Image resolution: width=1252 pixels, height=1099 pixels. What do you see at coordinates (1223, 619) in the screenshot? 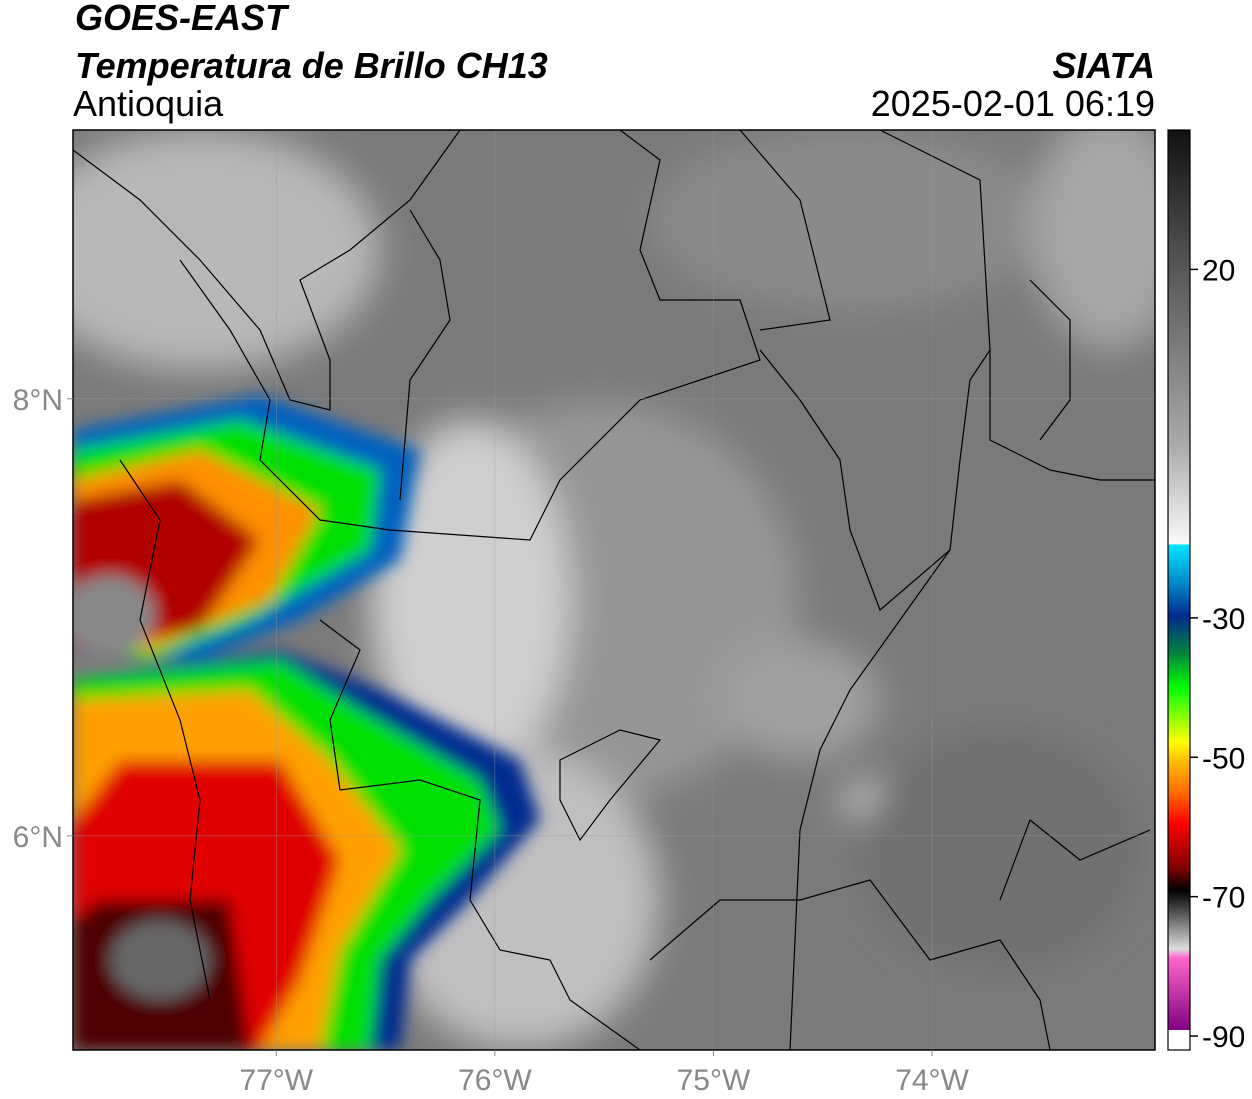
I see `colorbar-tick-label: -30` at bounding box center [1223, 619].